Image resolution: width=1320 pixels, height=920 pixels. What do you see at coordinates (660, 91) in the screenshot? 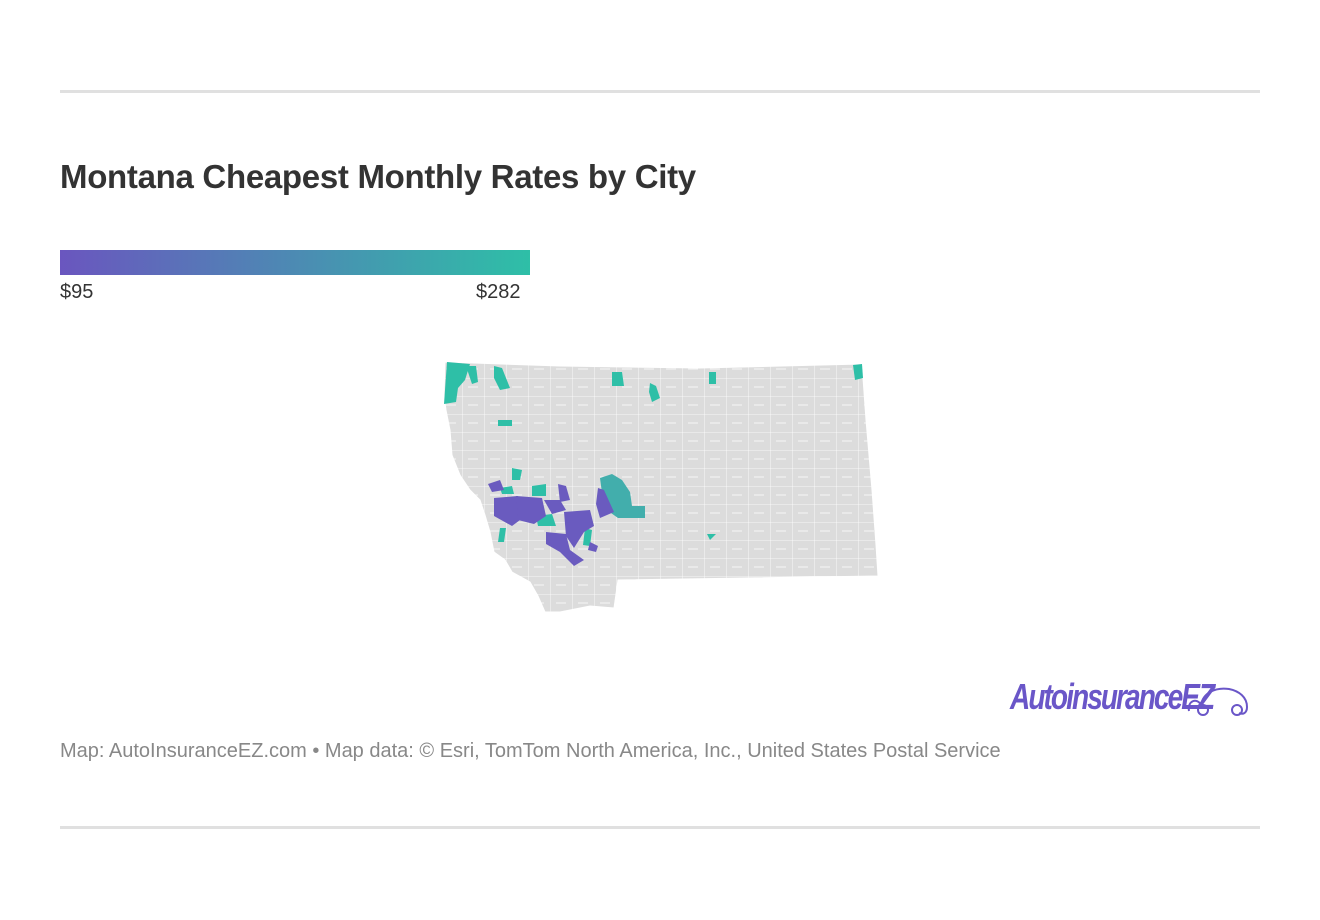
I see `top-divider` at bounding box center [660, 91].